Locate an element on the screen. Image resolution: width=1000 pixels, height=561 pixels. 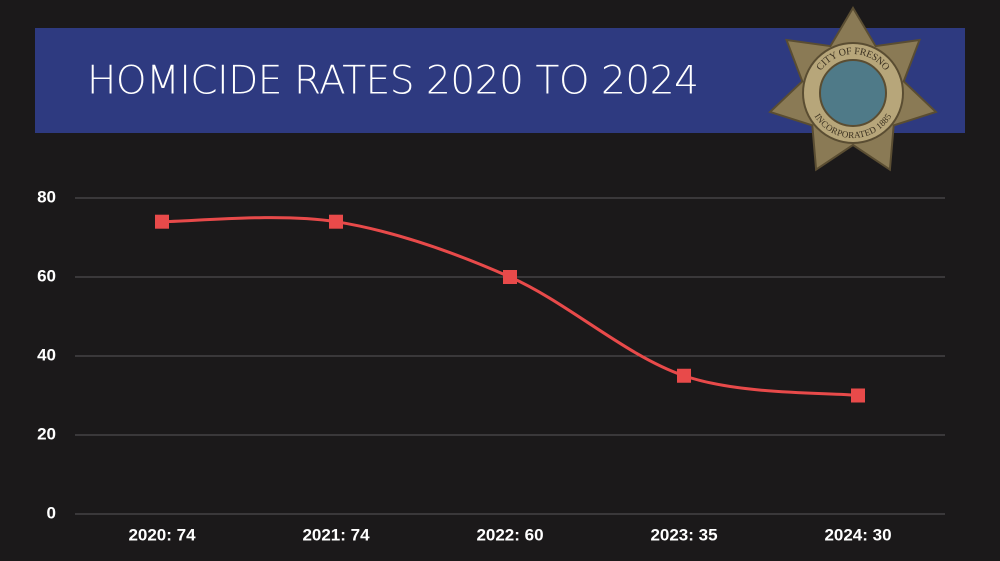
chart-title: HOMICIDE RATES 2020 TO 2024 is located at coordinates (393, 81).